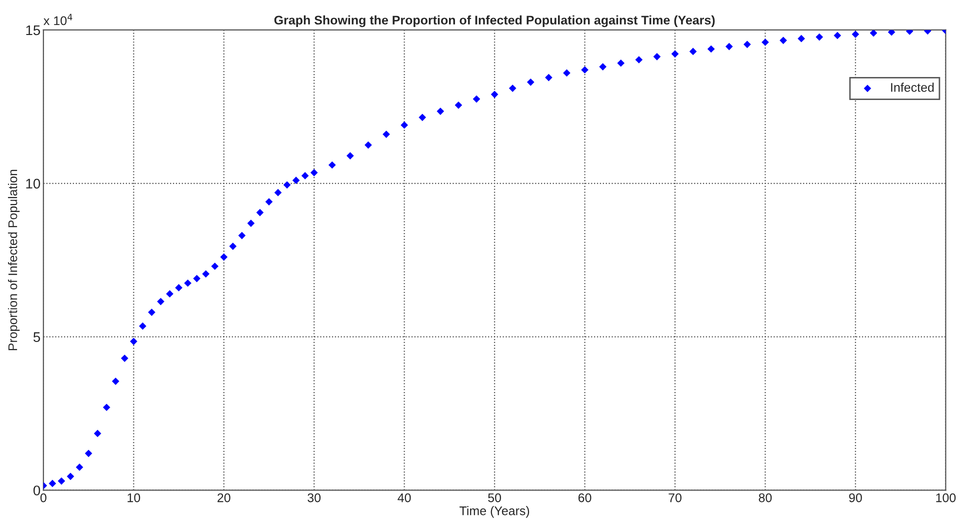 This screenshot has height=526, width=965. Describe the element at coordinates (134, 497) in the screenshot. I see `x-tick-label: 10` at that location.